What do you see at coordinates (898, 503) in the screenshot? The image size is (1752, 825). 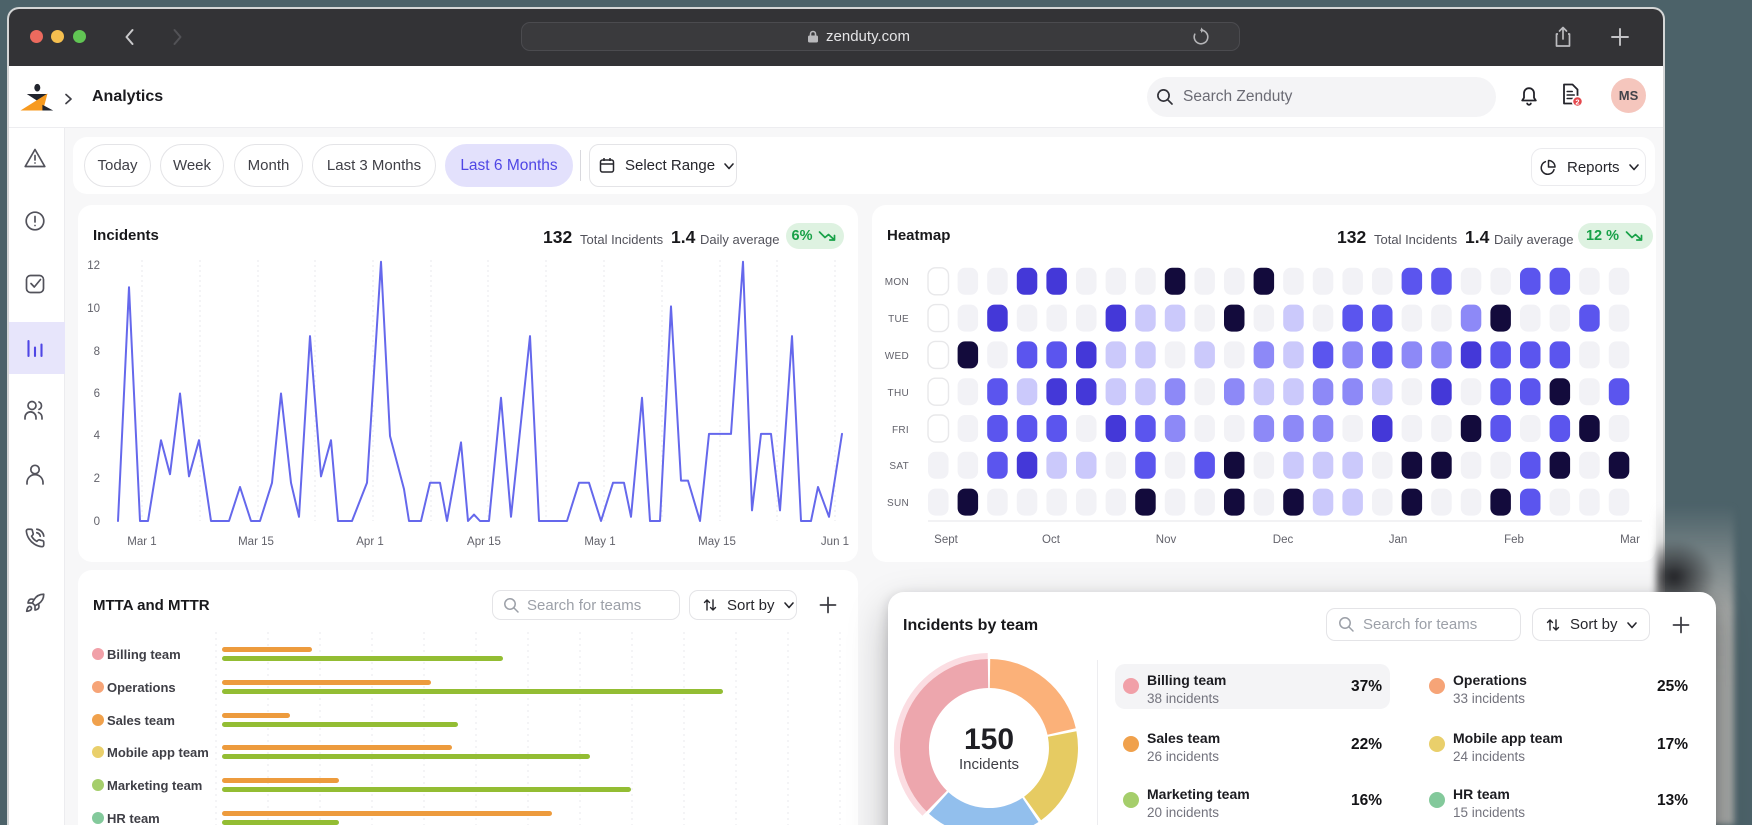 I see `svg-text: SUN` at bounding box center [898, 503].